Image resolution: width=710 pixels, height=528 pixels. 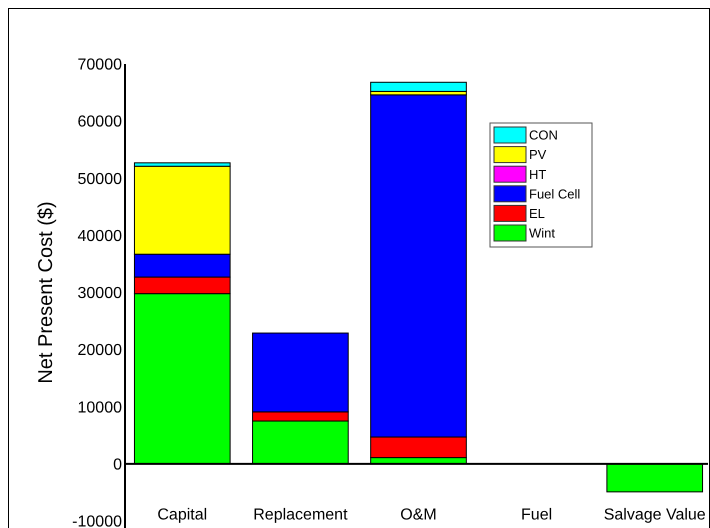 I want to click on legend-label: EL, so click(x=537, y=213).